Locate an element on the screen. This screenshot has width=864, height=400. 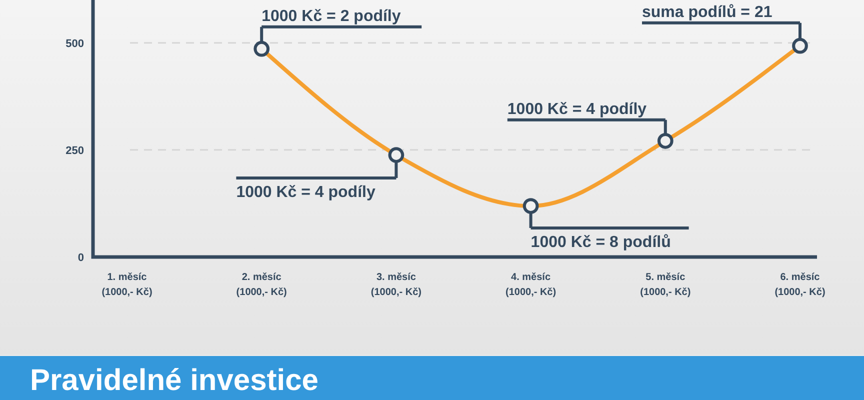
annotation: suma podílů = 21 is located at coordinates (707, 12).